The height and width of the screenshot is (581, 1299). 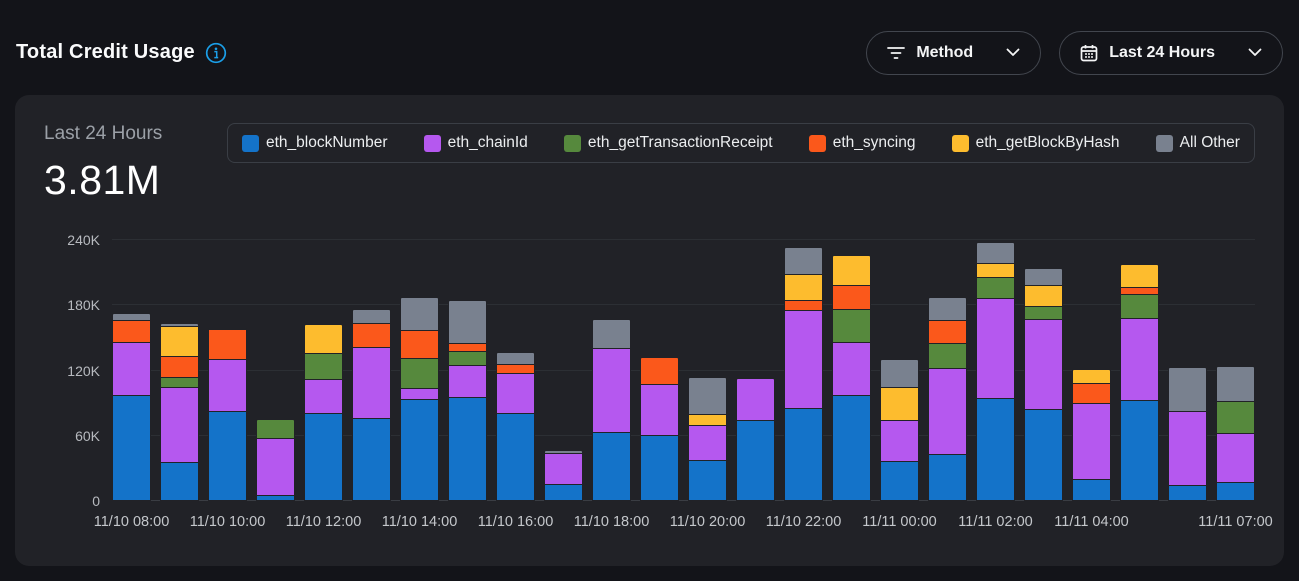 I want to click on bar-slot: 11/10 20:00, so click(x=707, y=385).